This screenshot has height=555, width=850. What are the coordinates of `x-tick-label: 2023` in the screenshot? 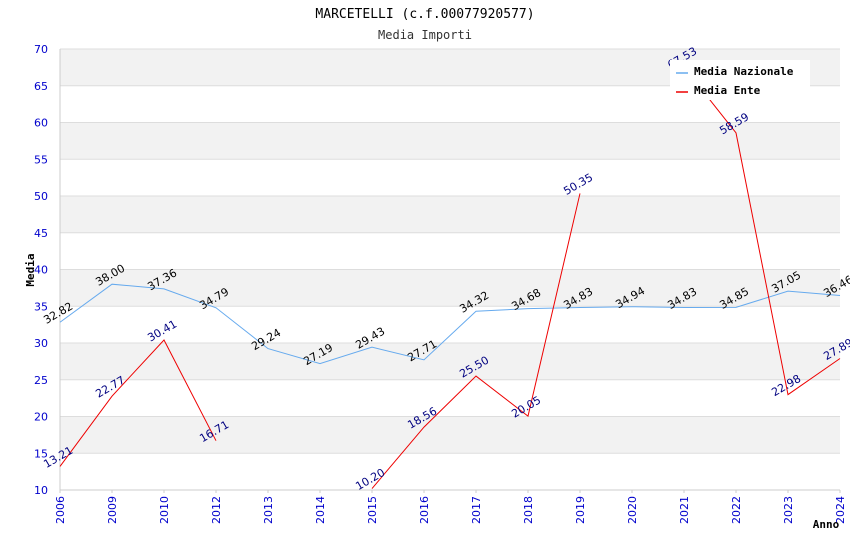 It's located at (788, 510).